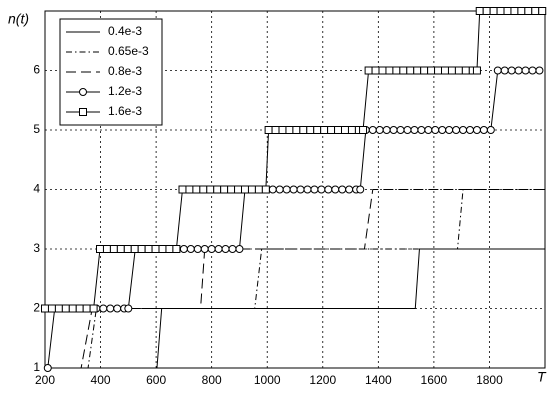  What do you see at coordinates (101, 380) in the screenshot?
I see `x-tick-label: 400` at bounding box center [101, 380].